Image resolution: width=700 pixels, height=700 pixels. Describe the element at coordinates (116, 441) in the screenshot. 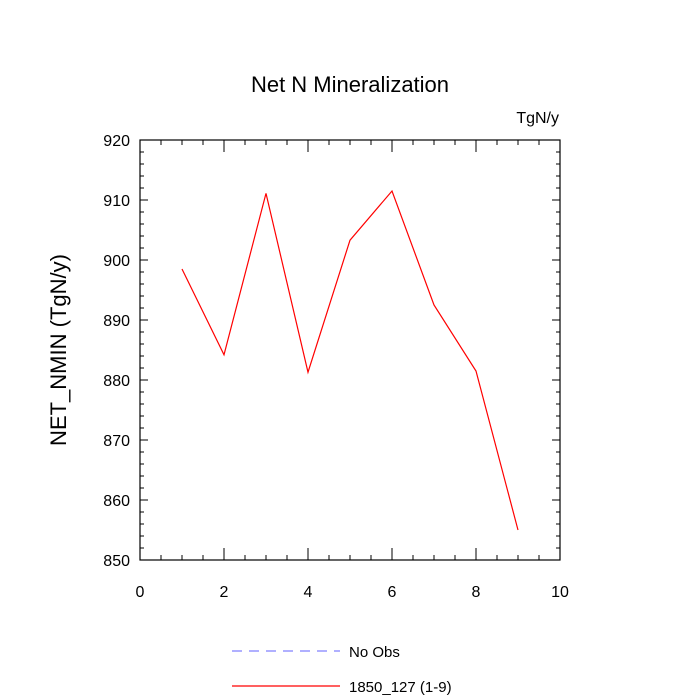

I see `y-tick-label: 870` at that location.